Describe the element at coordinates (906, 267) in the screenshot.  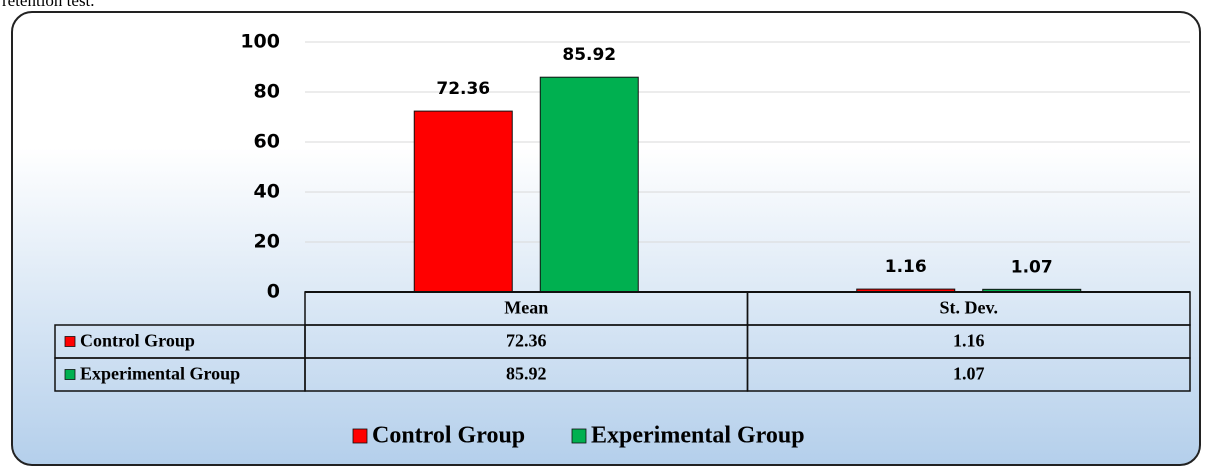
I see `data-label: 1.16` at that location.